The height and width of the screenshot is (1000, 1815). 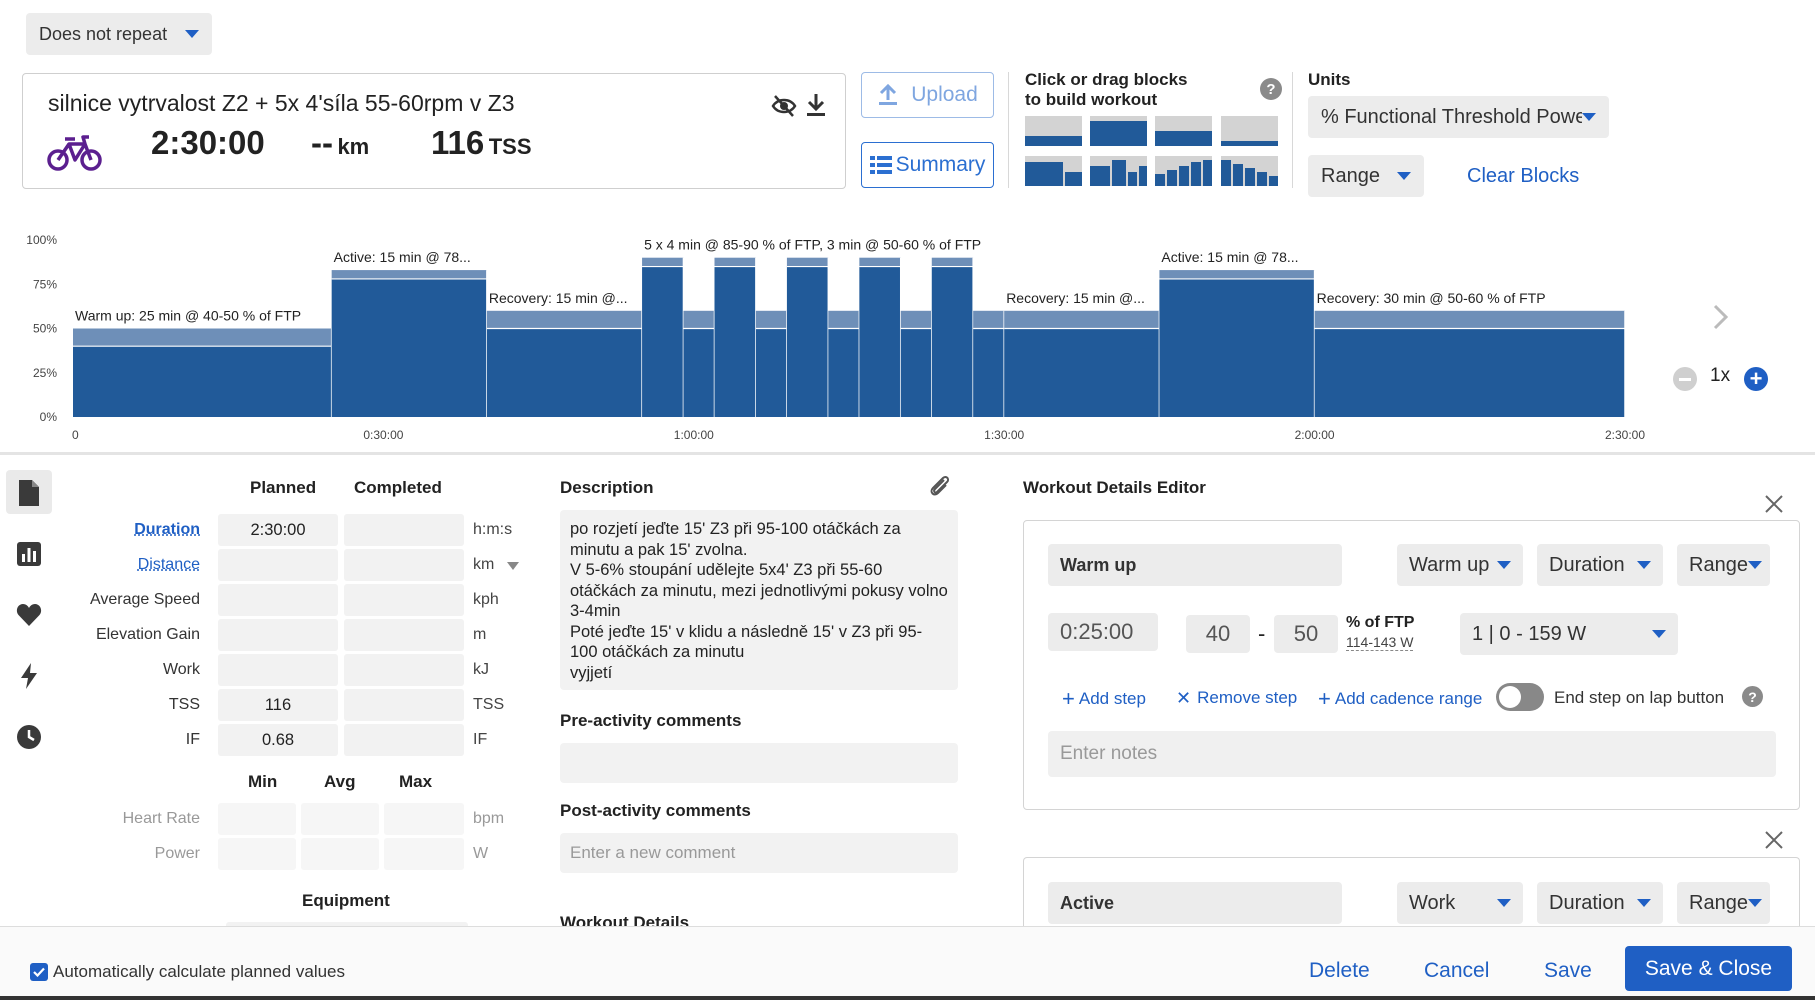 What do you see at coordinates (1569, 634) in the screenshot?
I see `step-zone-select: 1 | 0 - 159 W` at bounding box center [1569, 634].